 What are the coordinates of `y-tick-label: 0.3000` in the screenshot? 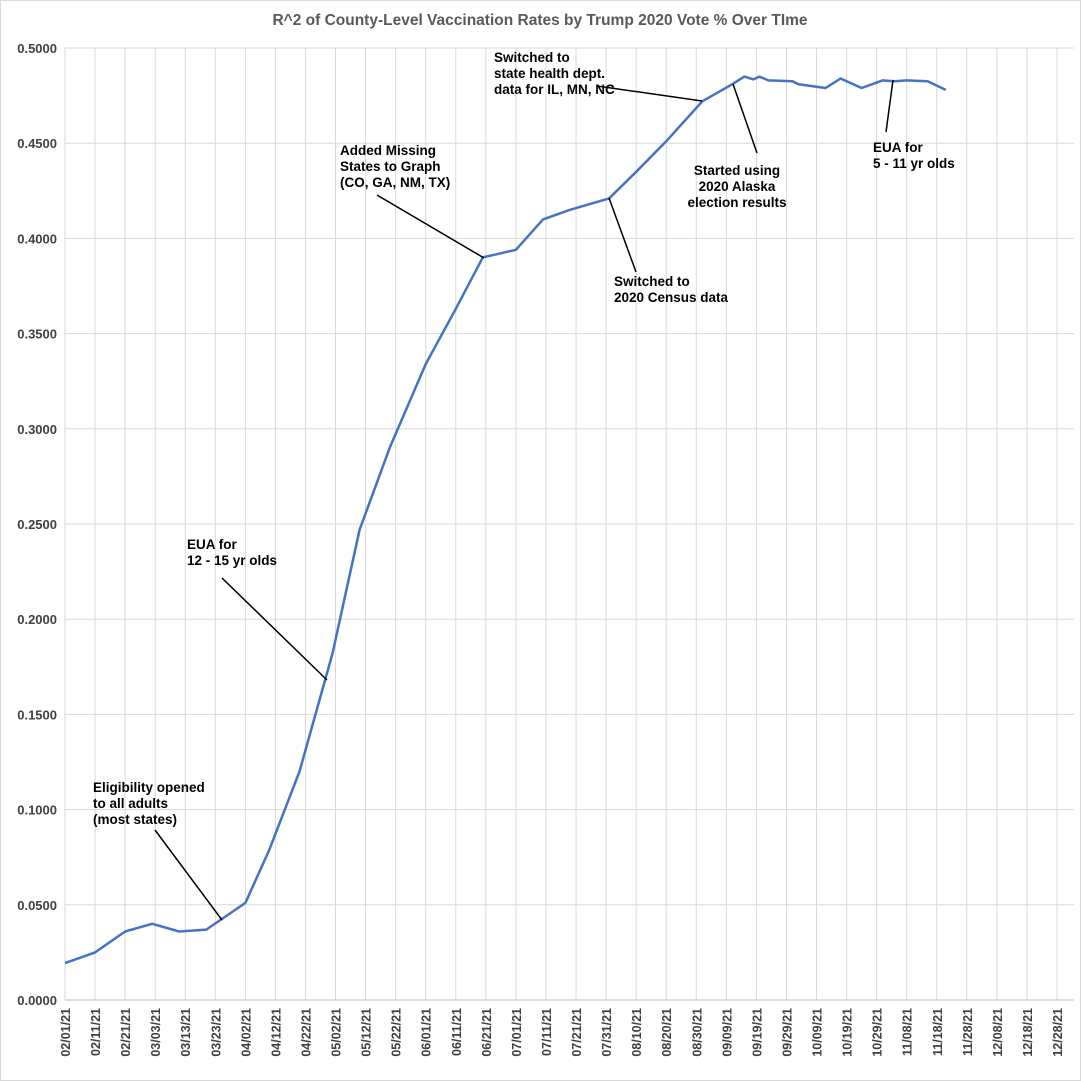 It's located at (37, 429).